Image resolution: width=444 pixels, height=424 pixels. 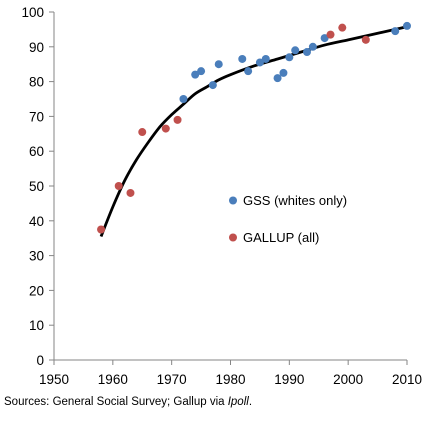 I want to click on y-tick-label: 40, so click(x=36, y=221).